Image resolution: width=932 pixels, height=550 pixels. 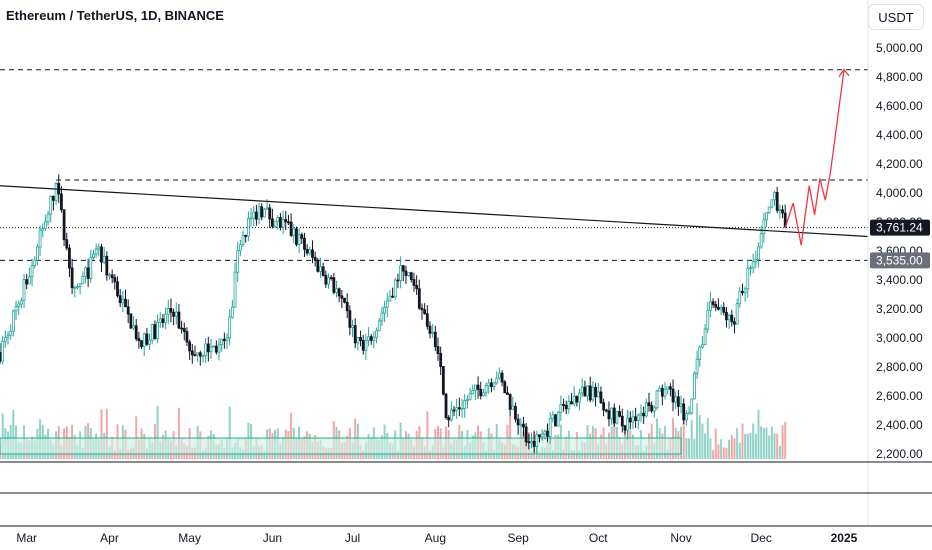 What do you see at coordinates (896, 17) in the screenshot?
I see `currency-button: USDT` at bounding box center [896, 17].